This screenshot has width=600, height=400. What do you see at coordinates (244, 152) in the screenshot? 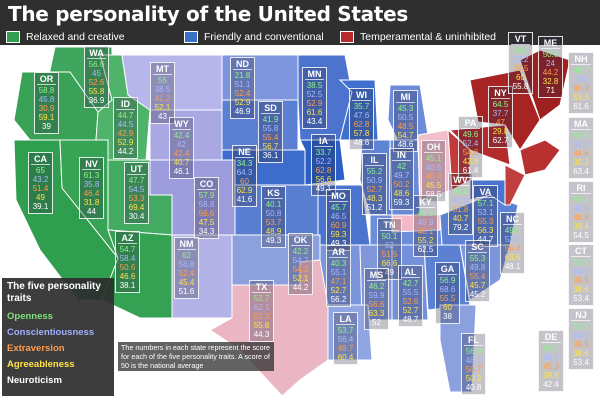
I see `state-abbr-ne: NE` at bounding box center [244, 152].